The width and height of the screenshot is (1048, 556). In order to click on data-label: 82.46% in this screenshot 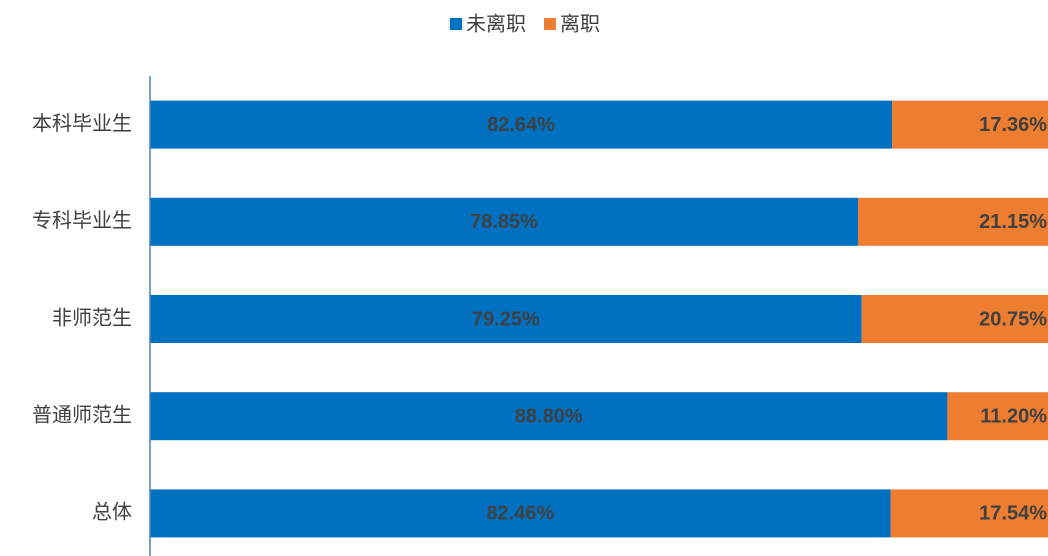, I will do `click(520, 514)`.